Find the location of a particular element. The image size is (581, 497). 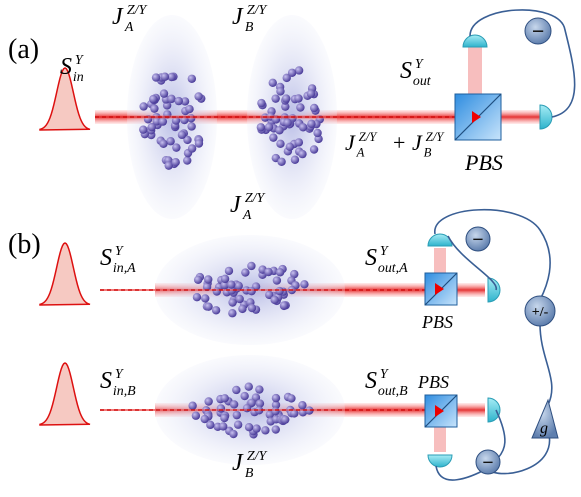

amplifier-label: g is located at coordinates (544, 428).